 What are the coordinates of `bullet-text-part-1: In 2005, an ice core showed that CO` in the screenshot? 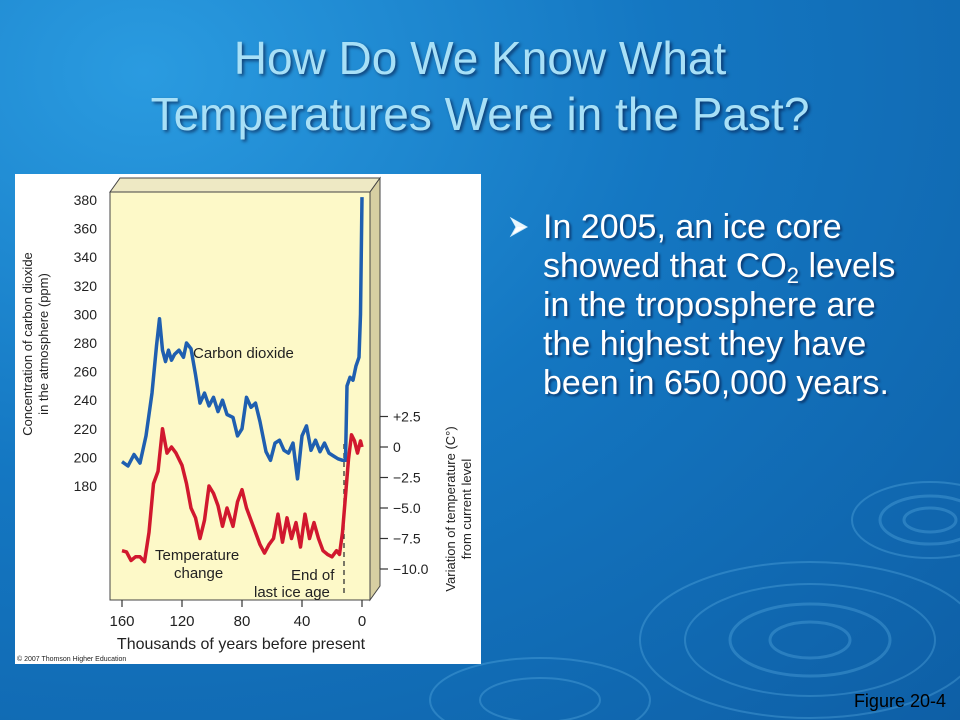 It's located at (692, 246).